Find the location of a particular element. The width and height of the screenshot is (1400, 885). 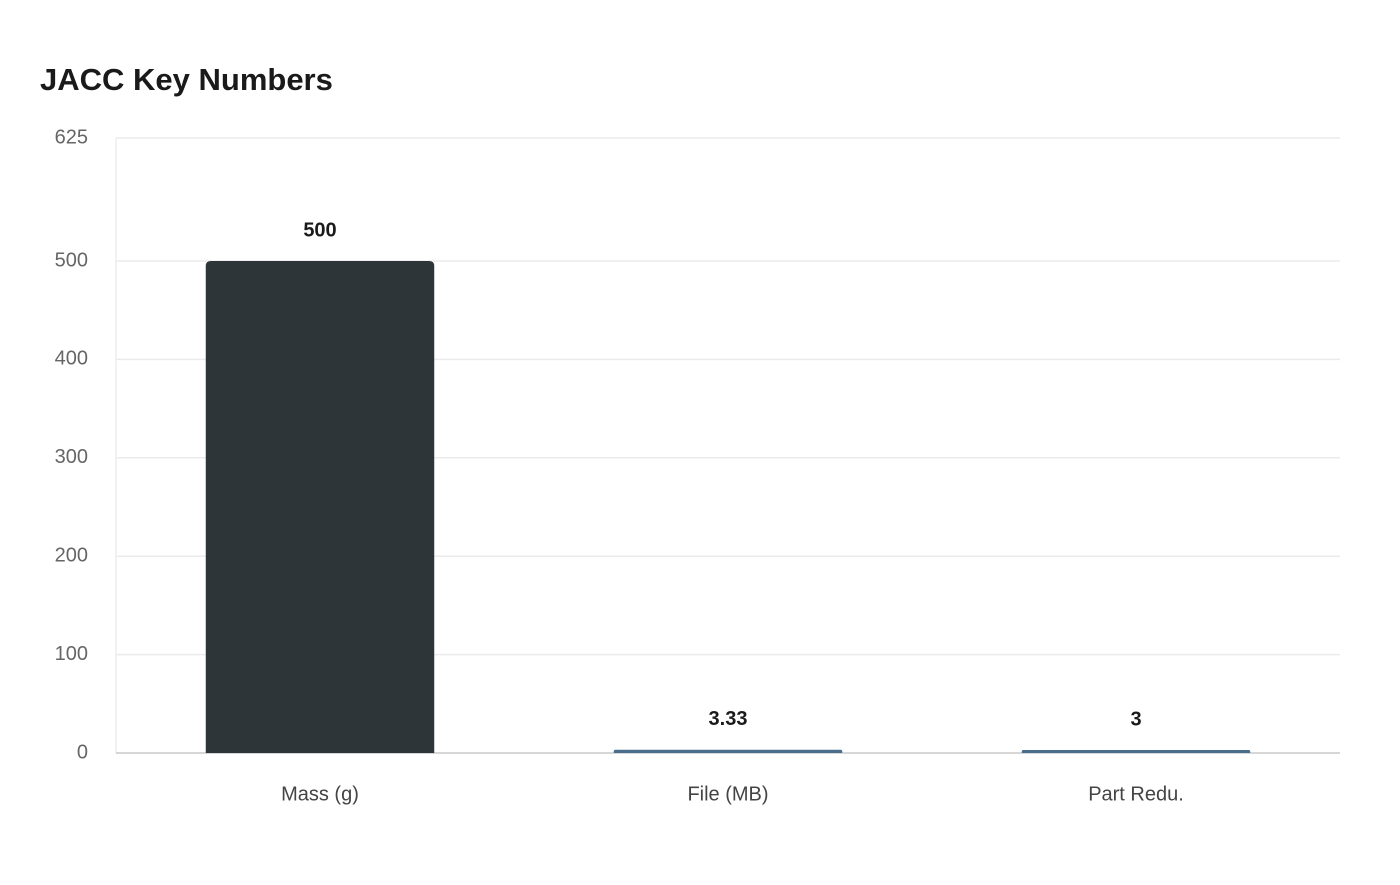

value-label: 3 is located at coordinates (1135, 719).